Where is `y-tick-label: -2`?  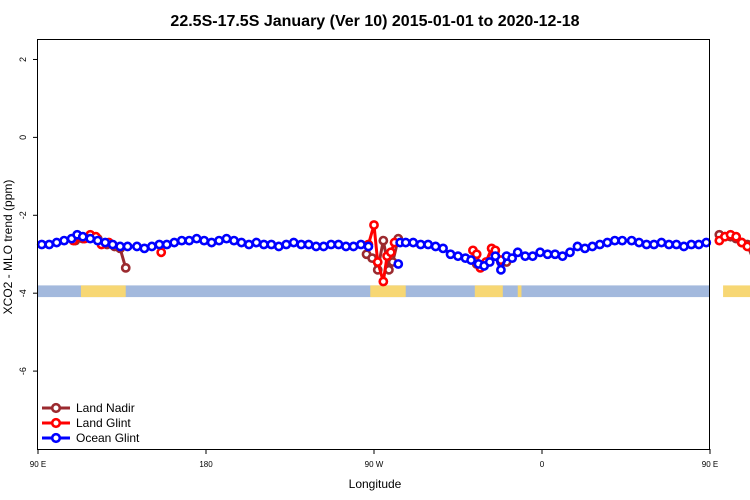
y-tick-label: -2 is located at coordinates (23, 215).